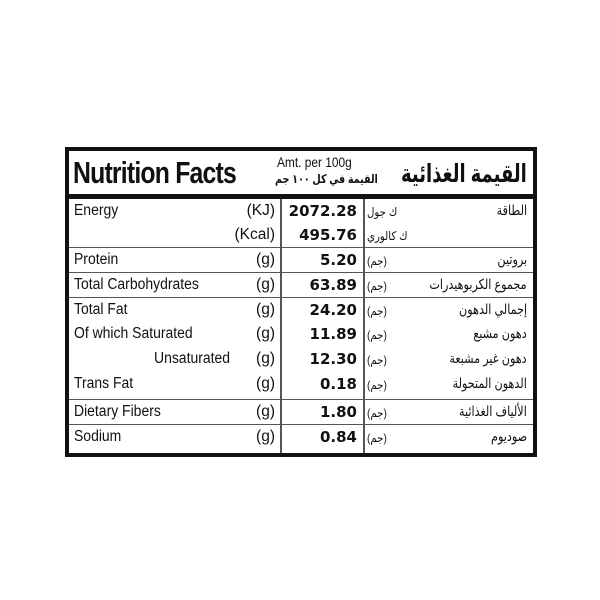 This screenshot has width=600, height=600. What do you see at coordinates (387, 236) in the screenshot?
I see `unit-ar: ك كالوري` at bounding box center [387, 236].